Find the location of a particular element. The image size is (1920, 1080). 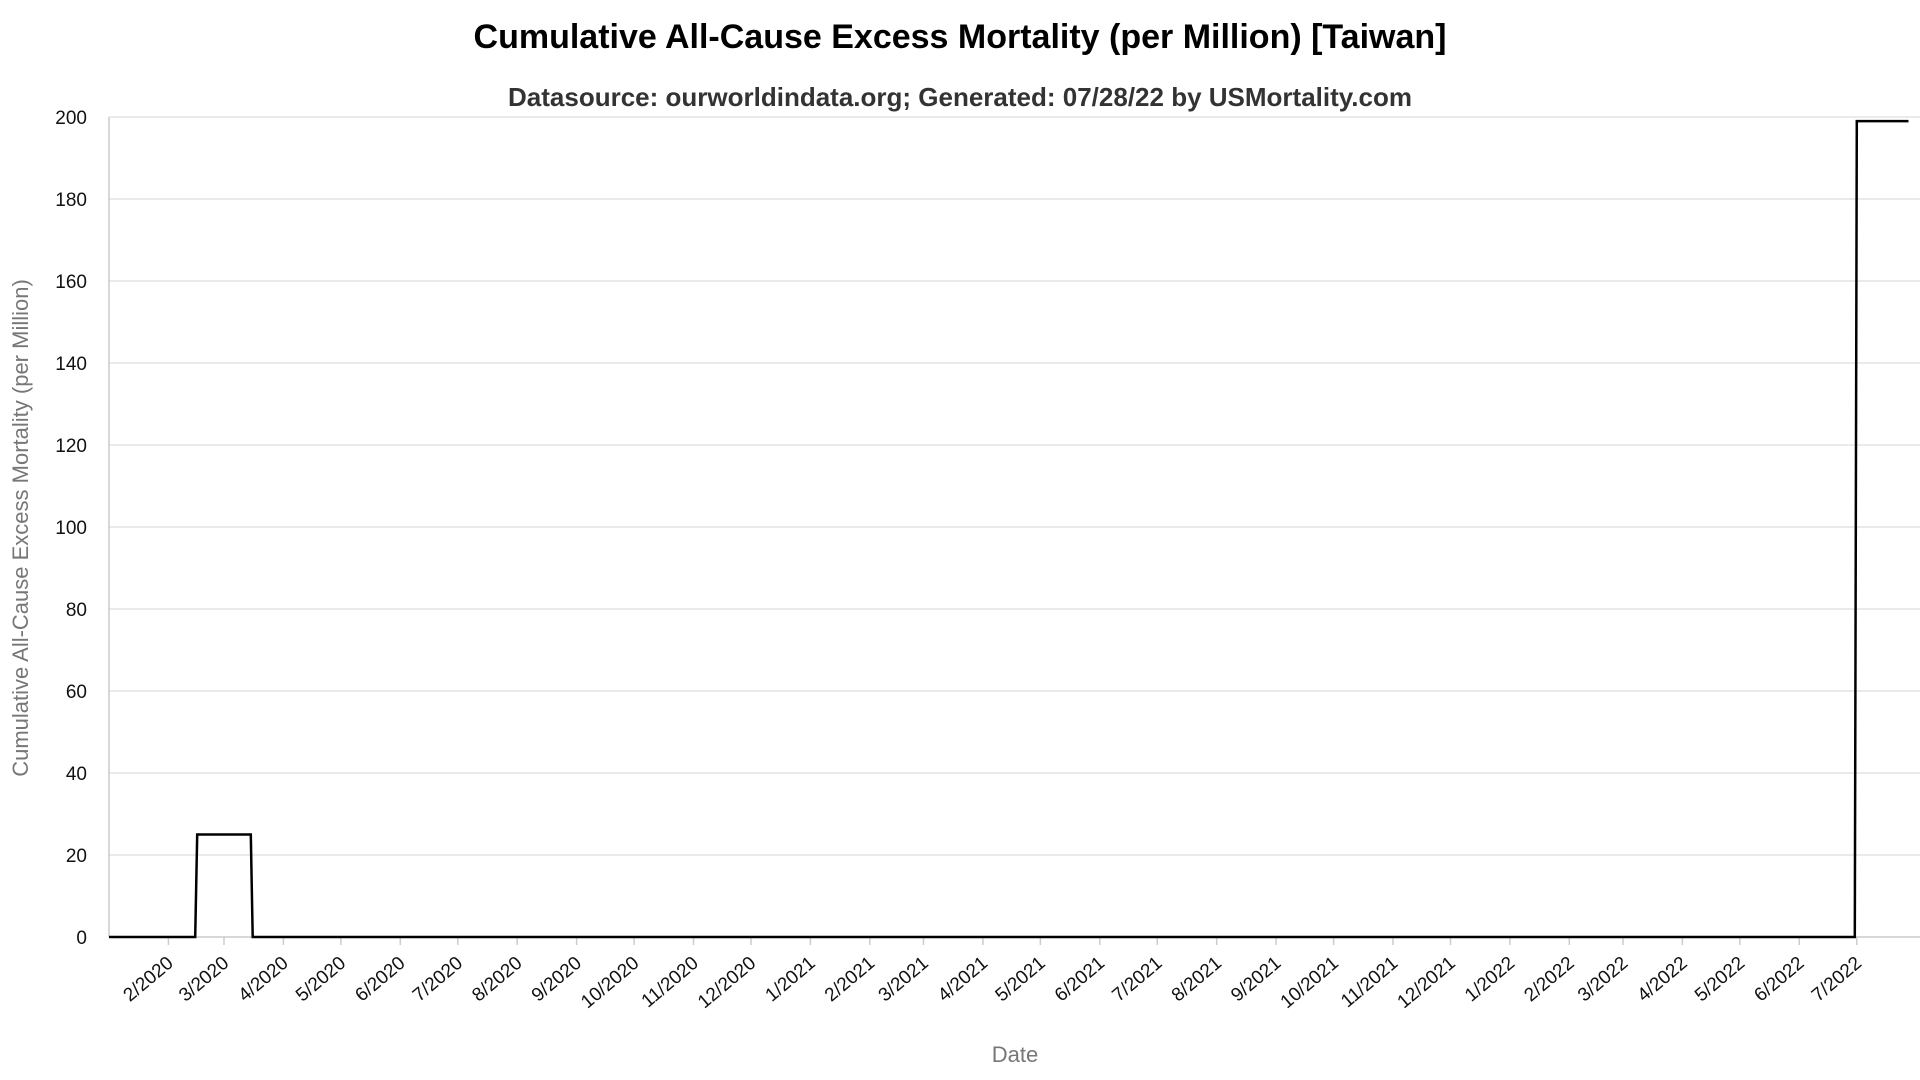

x-tick-label: 4/2021 is located at coordinates (963, 979).